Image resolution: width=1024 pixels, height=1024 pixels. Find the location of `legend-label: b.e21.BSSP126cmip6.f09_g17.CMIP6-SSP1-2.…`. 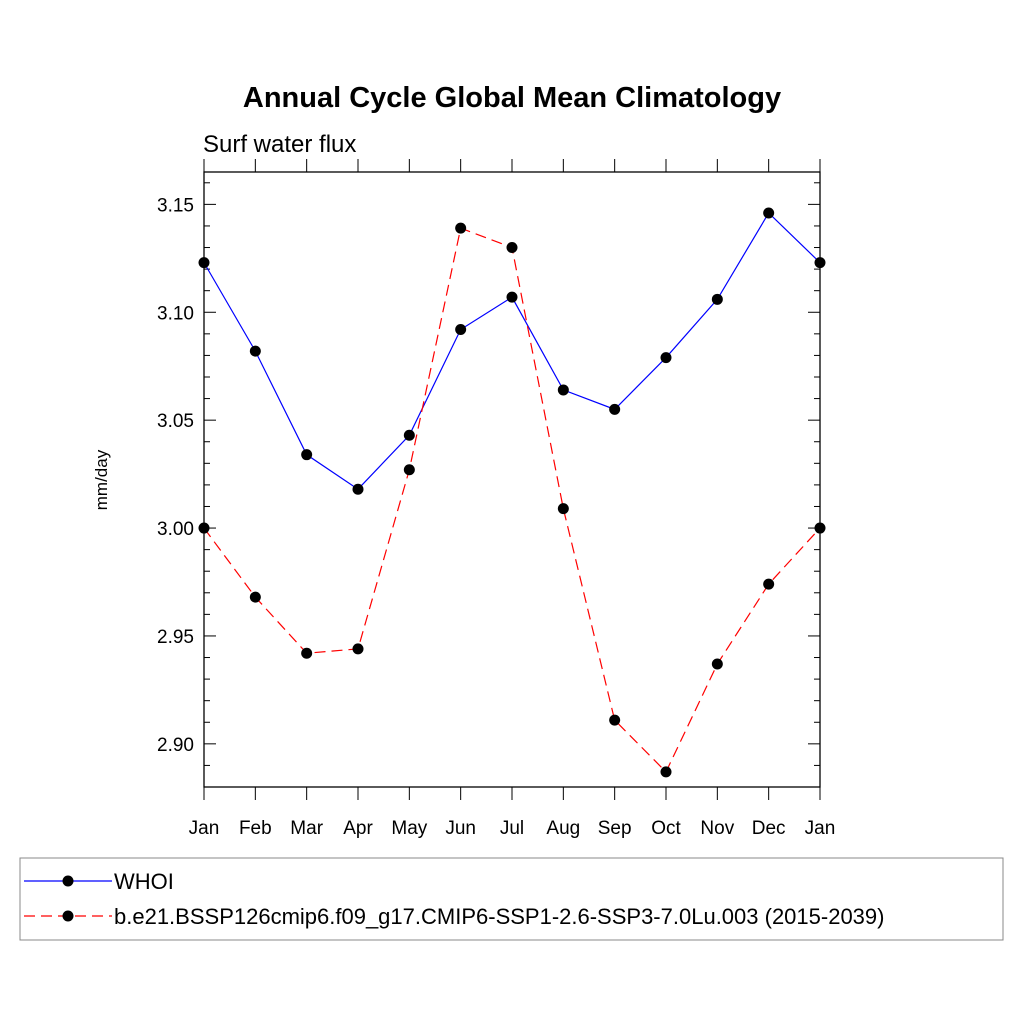

legend-label: b.e21.BSSP126cmip6.f09_g17.CMIP6-SSP1-2.… is located at coordinates (499, 916).